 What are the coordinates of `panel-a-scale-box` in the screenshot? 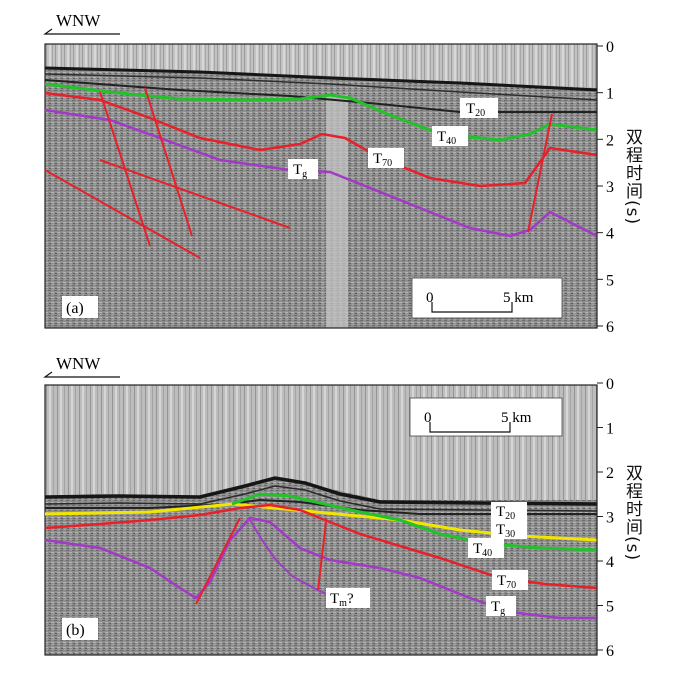 It's located at (487, 298).